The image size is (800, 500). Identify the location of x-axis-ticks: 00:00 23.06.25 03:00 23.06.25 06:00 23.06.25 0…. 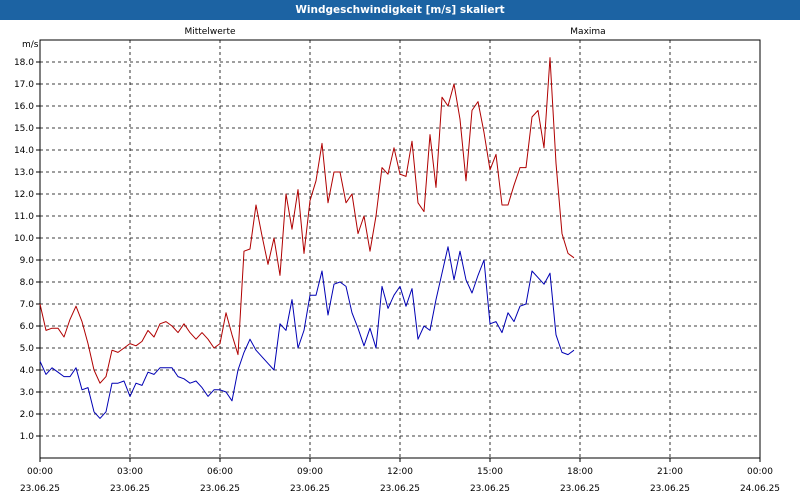
(400, 476).